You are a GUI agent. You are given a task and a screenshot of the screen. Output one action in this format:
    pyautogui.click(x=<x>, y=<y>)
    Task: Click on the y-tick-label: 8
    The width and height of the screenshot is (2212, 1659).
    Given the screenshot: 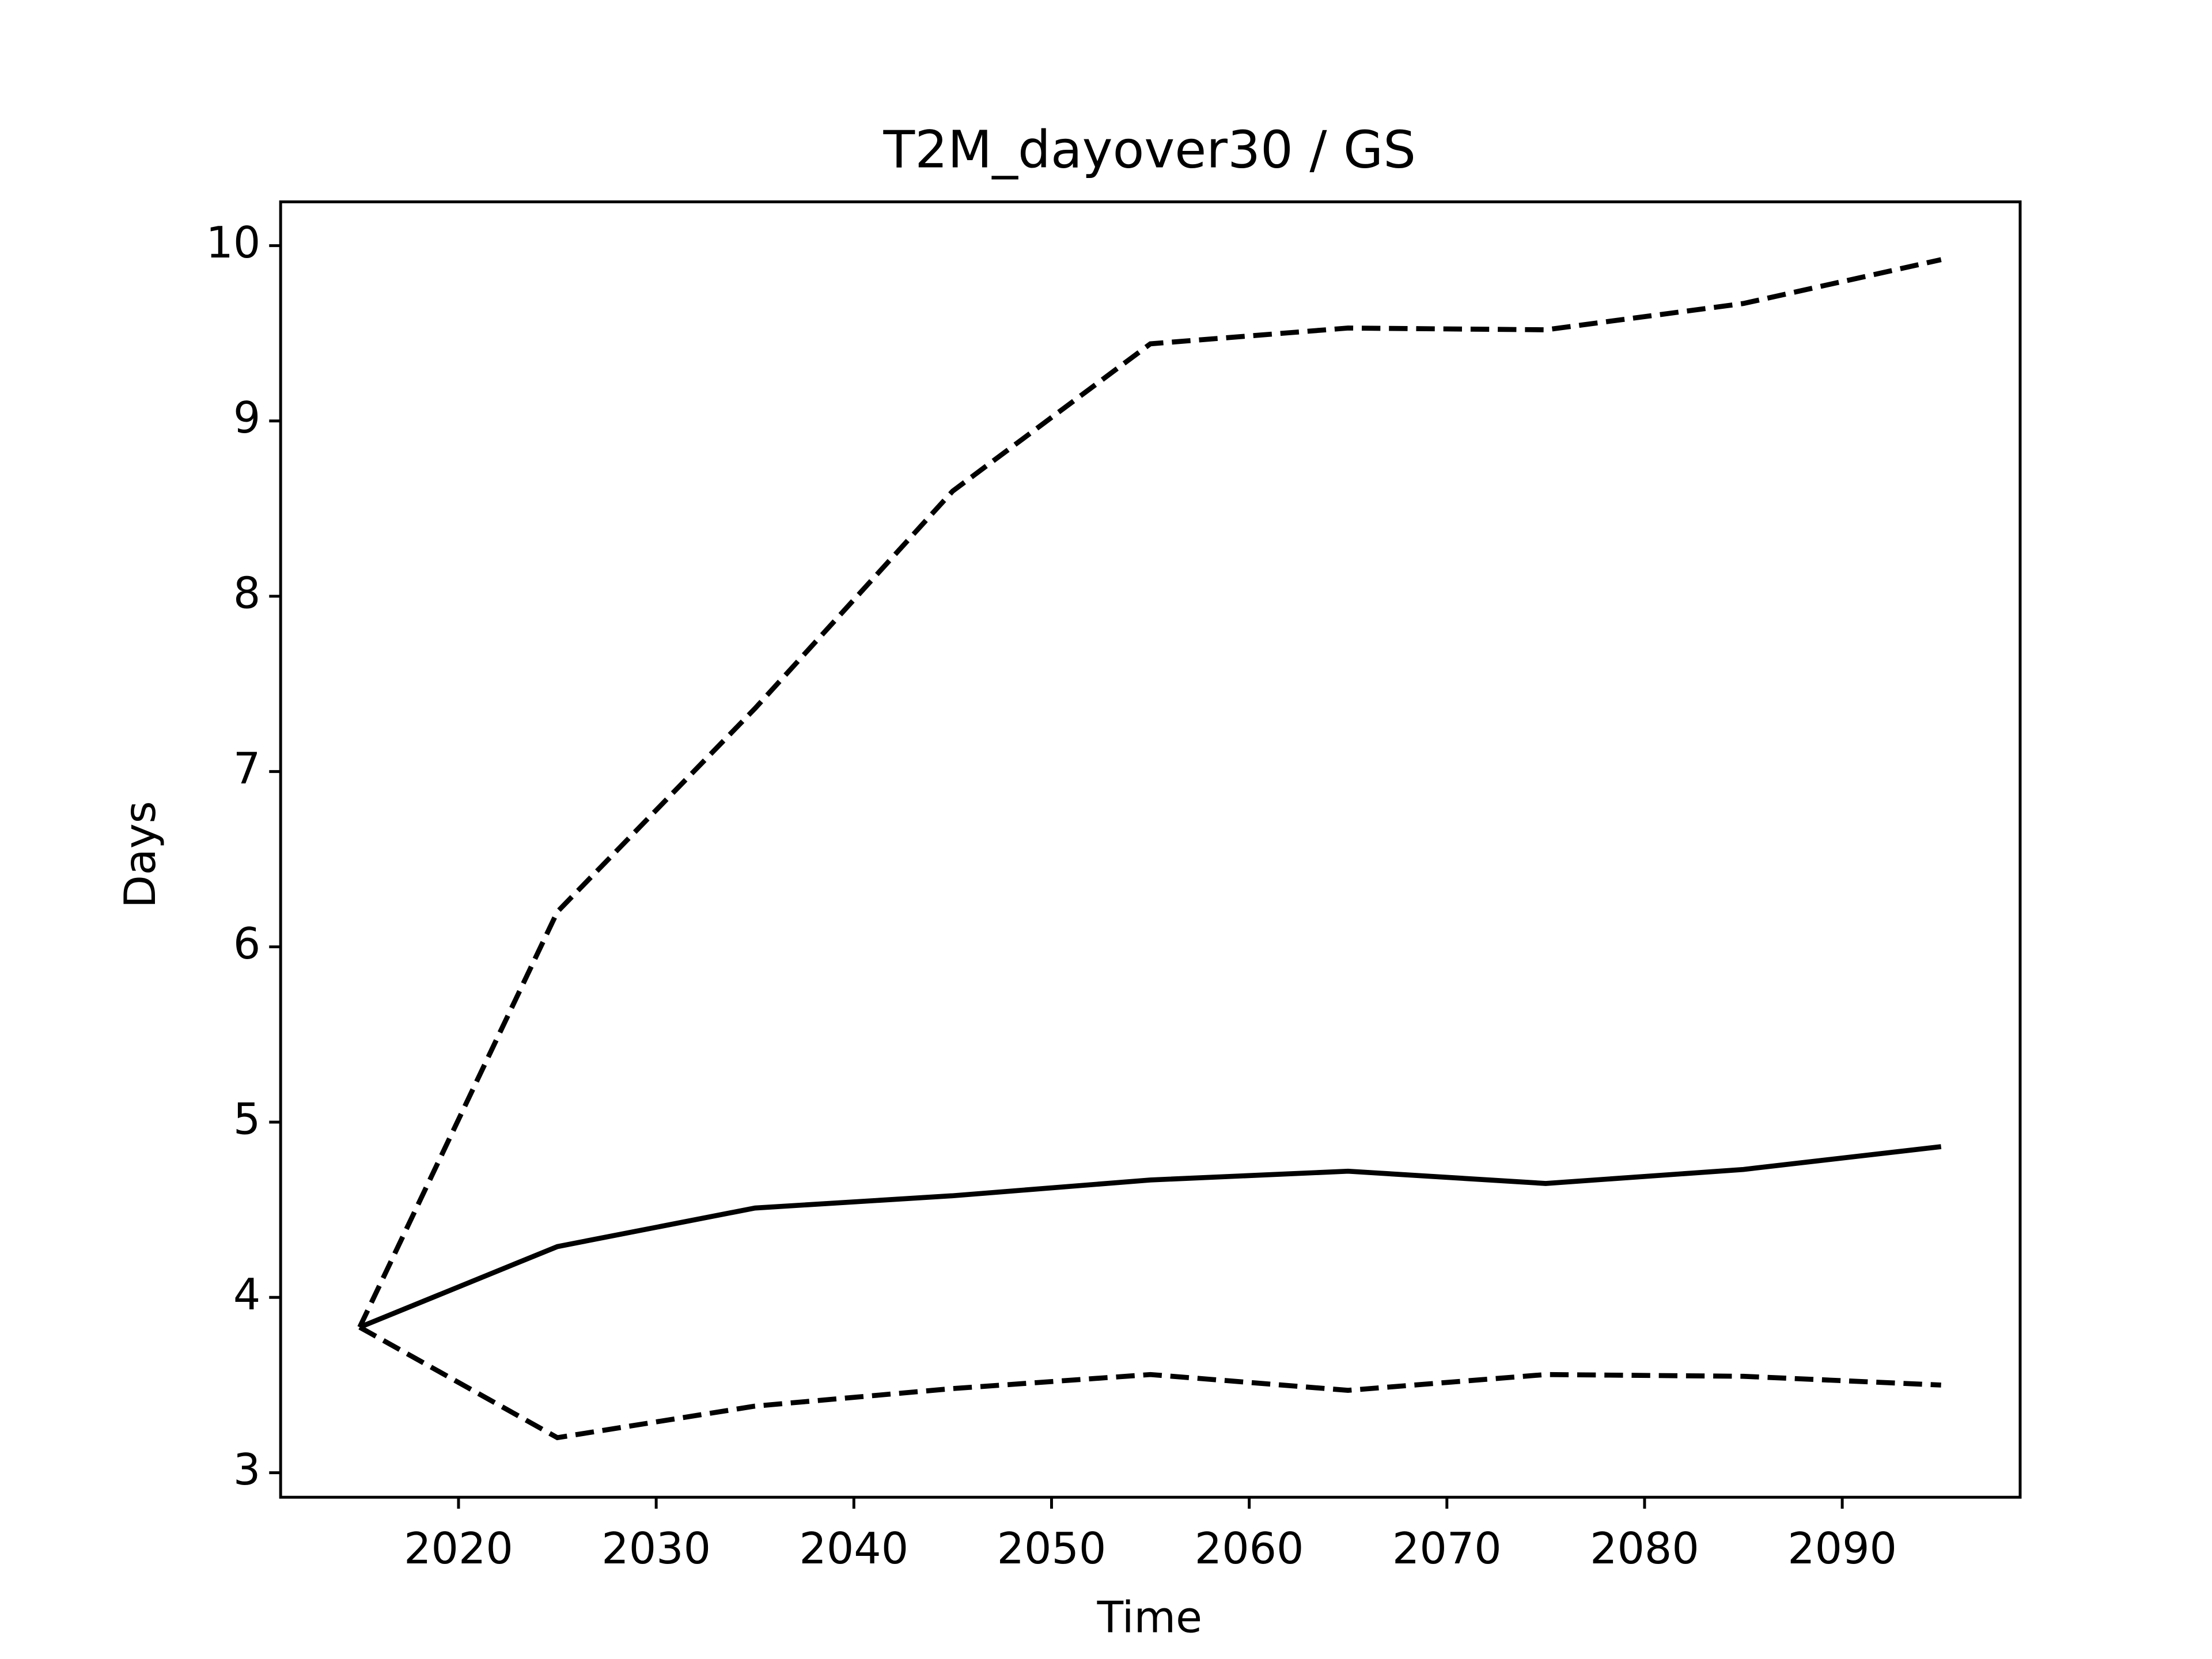 What is the action you would take?
    pyautogui.click(x=246, y=594)
    